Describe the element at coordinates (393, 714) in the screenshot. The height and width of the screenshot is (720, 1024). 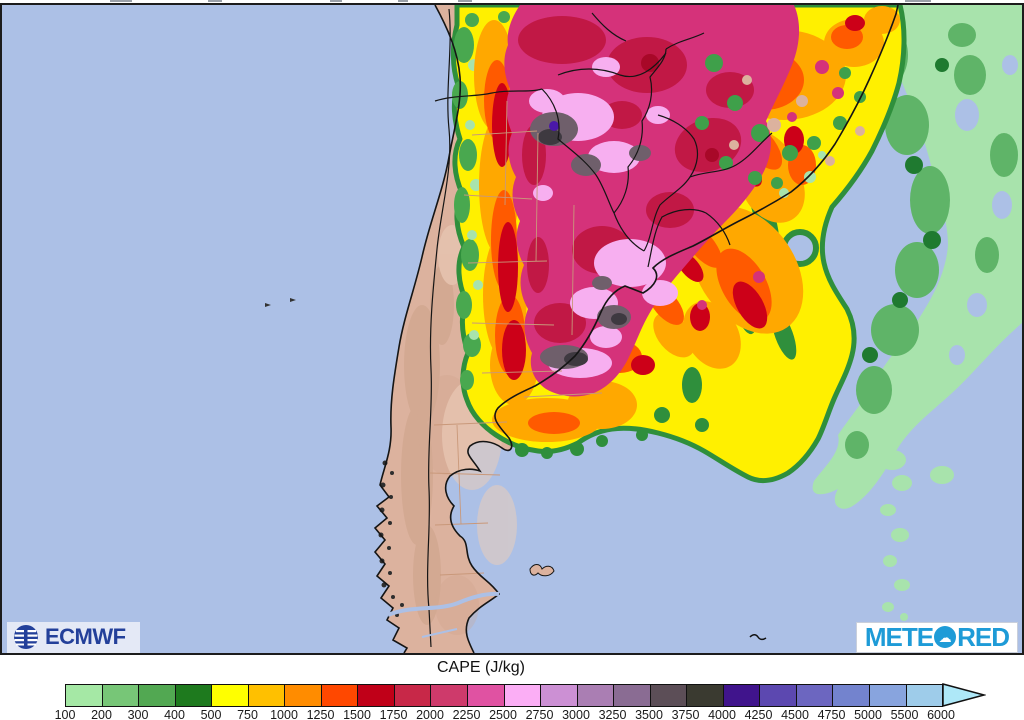
I see `legend-tick-label: 1750` at that location.